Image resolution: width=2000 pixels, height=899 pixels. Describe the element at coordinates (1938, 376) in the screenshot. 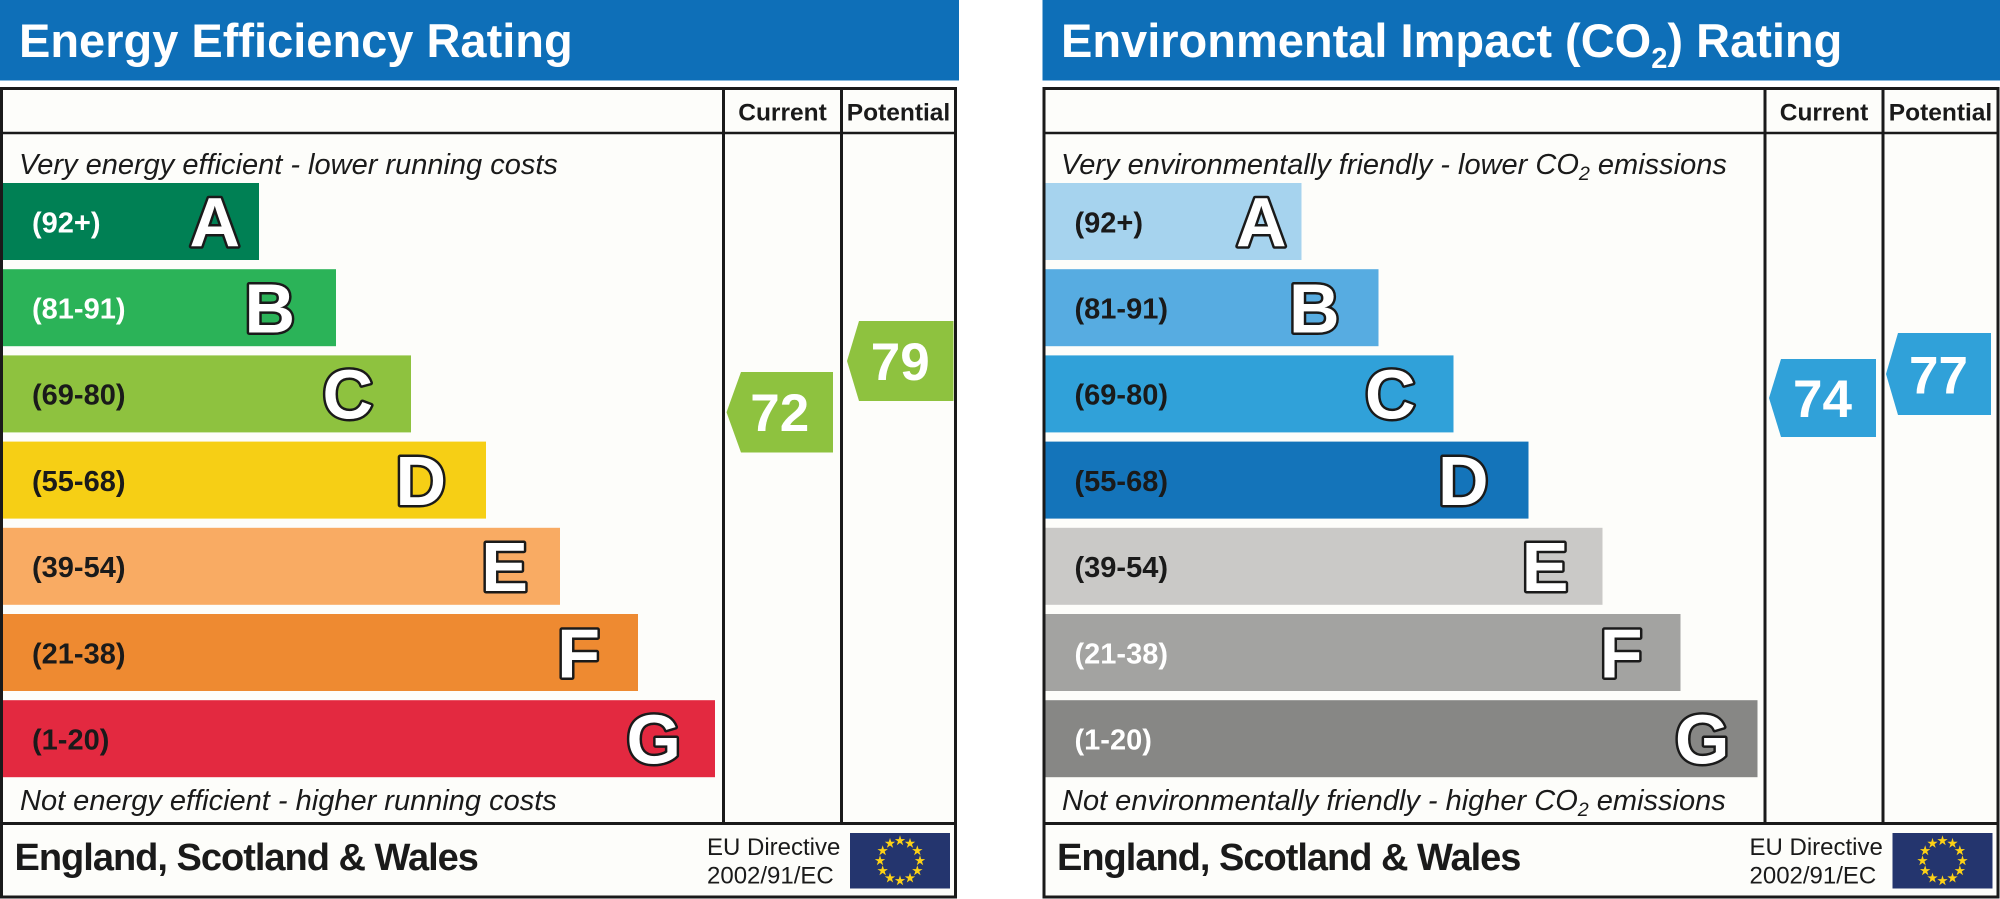

I see `svg-text: 77` at that location.